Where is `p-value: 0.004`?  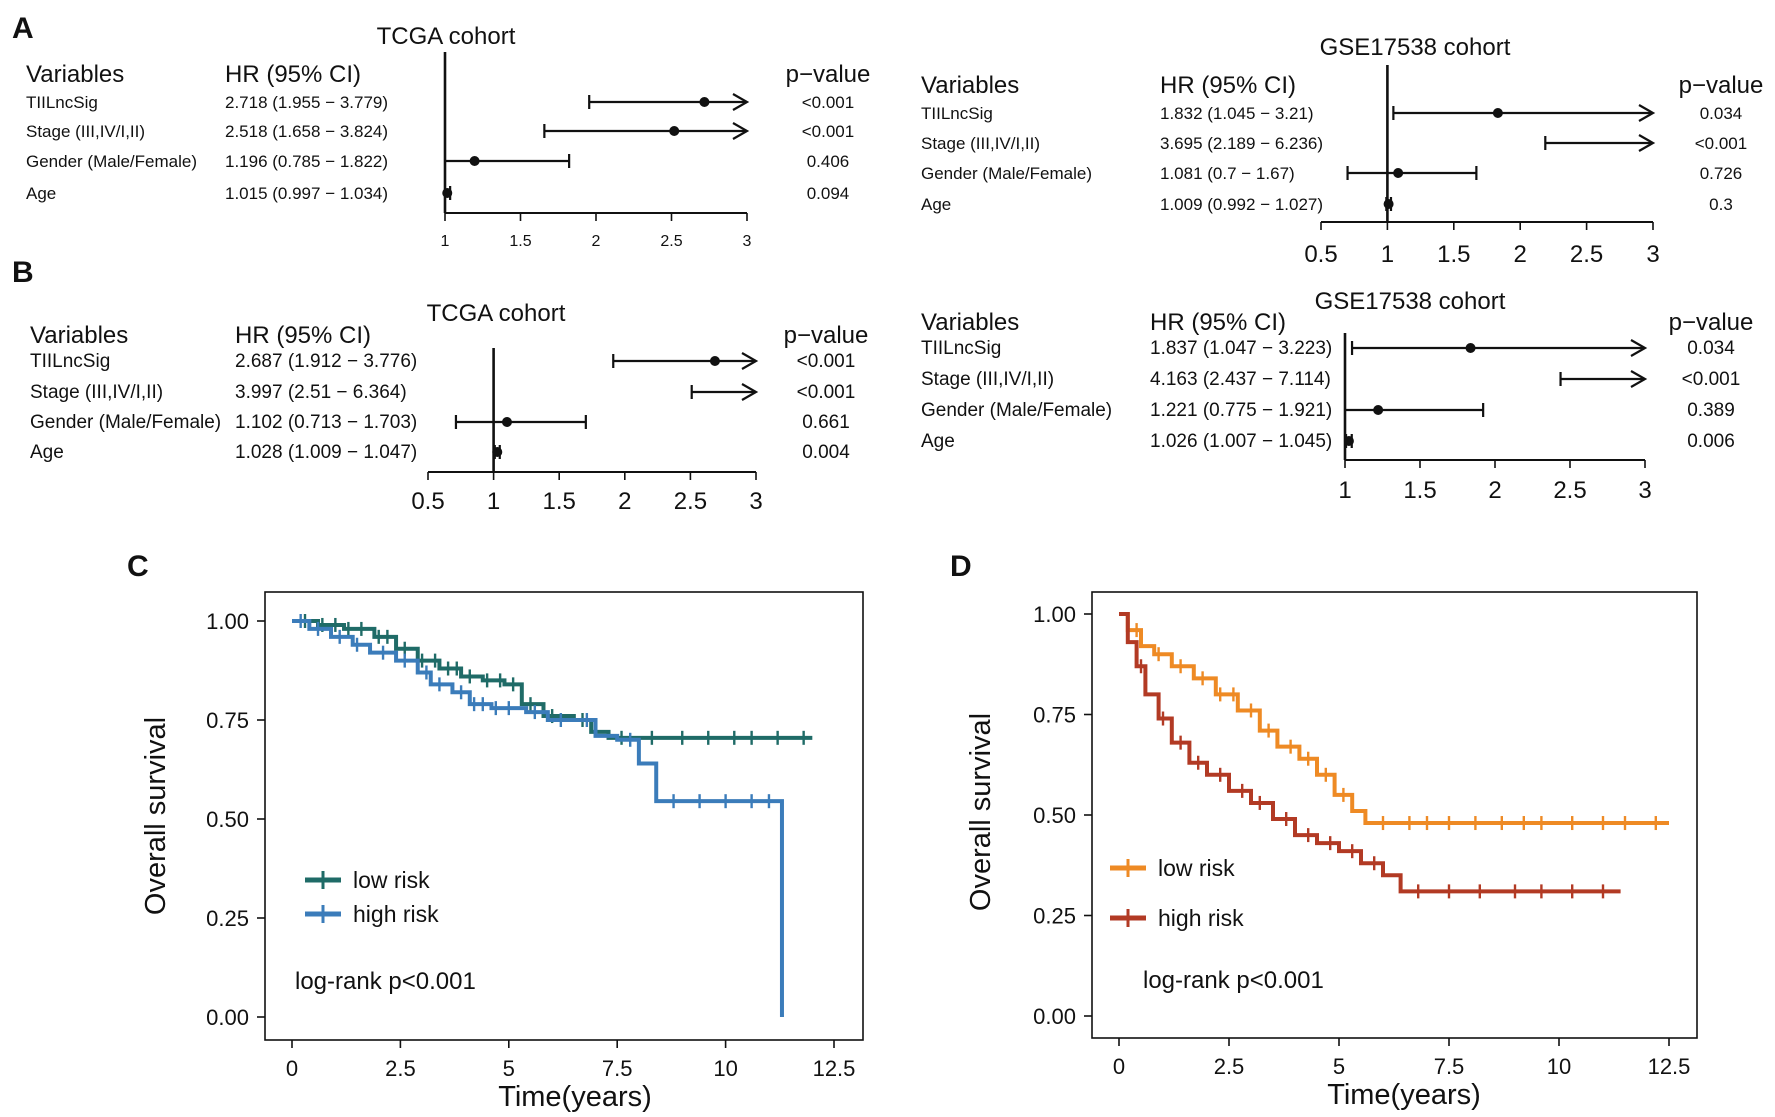 p-value: 0.004 is located at coordinates (826, 452).